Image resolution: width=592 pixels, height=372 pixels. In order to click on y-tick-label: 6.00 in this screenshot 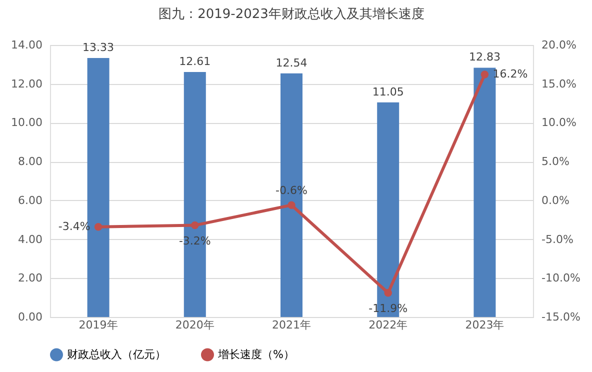, I will do `click(30, 200)`.